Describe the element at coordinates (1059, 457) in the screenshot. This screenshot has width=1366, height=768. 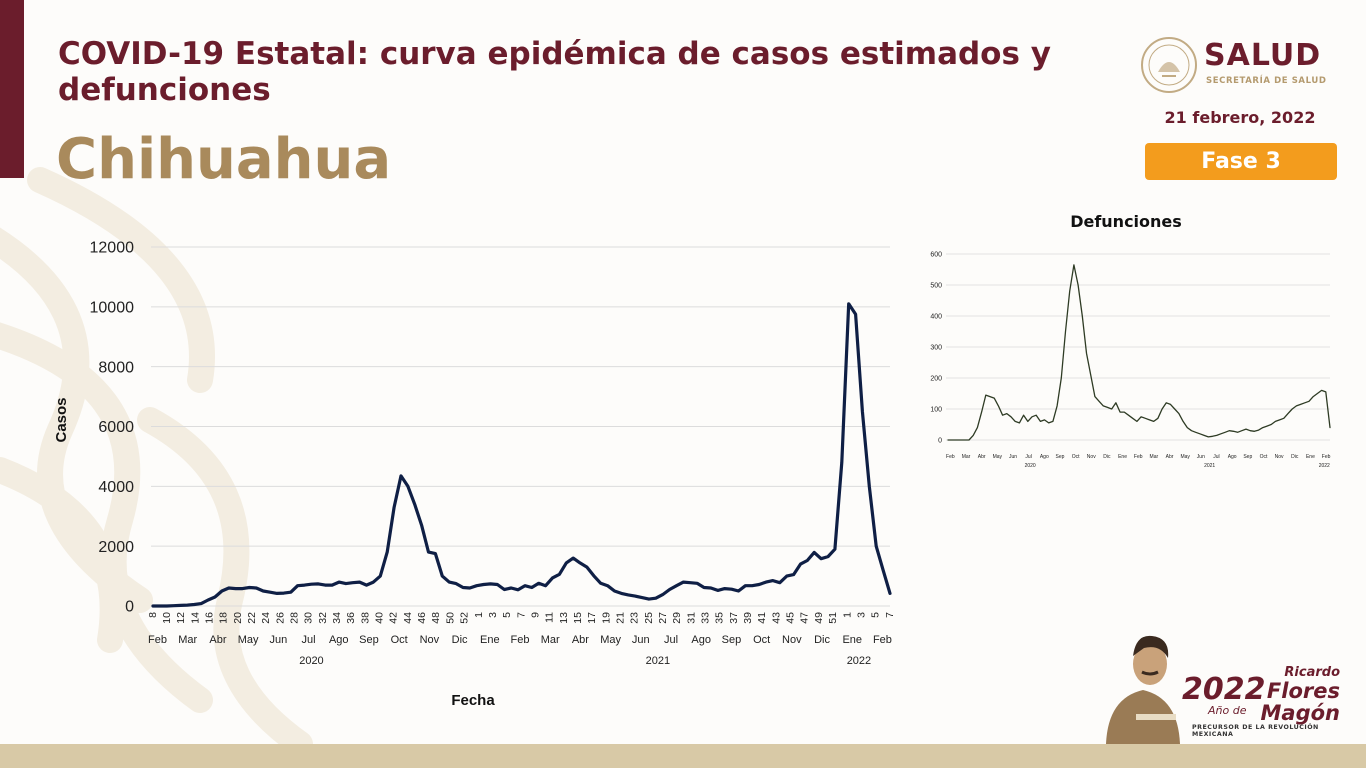
I see `deaths-x-month-label: Sep` at that location.